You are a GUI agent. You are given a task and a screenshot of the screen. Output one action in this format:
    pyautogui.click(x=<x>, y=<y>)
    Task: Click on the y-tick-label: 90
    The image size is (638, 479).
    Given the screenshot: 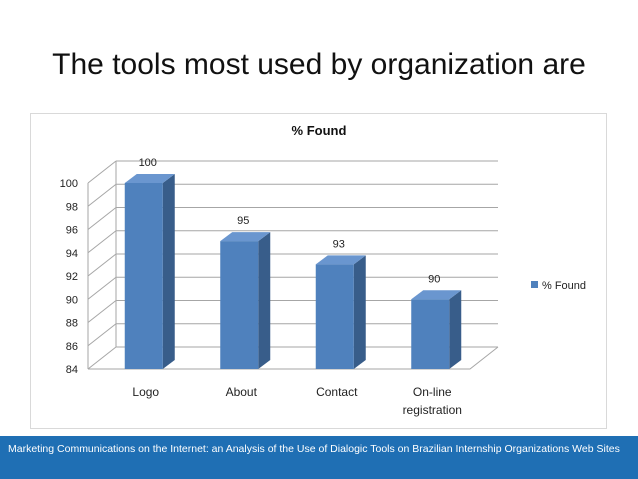 What is the action you would take?
    pyautogui.click(x=72, y=300)
    